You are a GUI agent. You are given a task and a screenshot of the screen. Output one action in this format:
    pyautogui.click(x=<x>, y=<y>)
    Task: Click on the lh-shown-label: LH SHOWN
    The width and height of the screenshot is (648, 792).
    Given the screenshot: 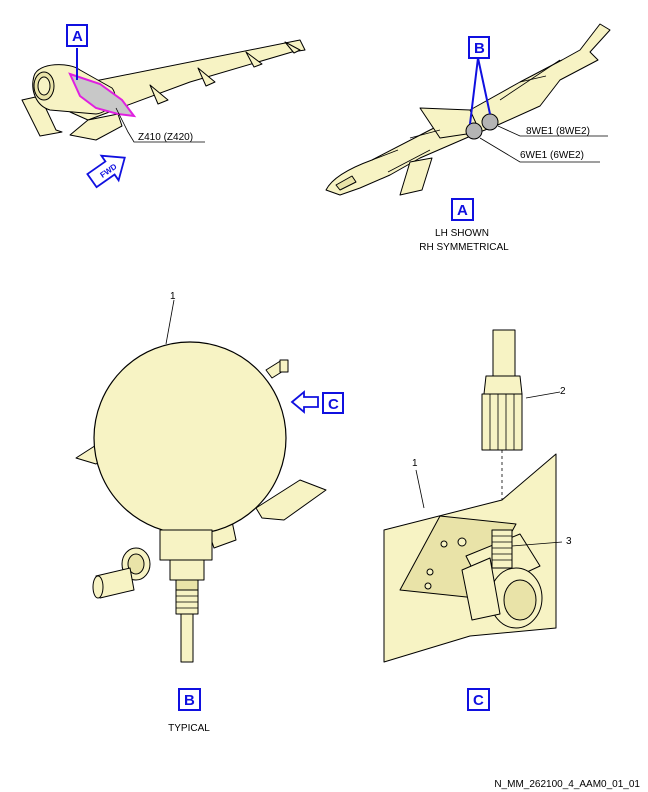 What is the action you would take?
    pyautogui.click(x=462, y=233)
    